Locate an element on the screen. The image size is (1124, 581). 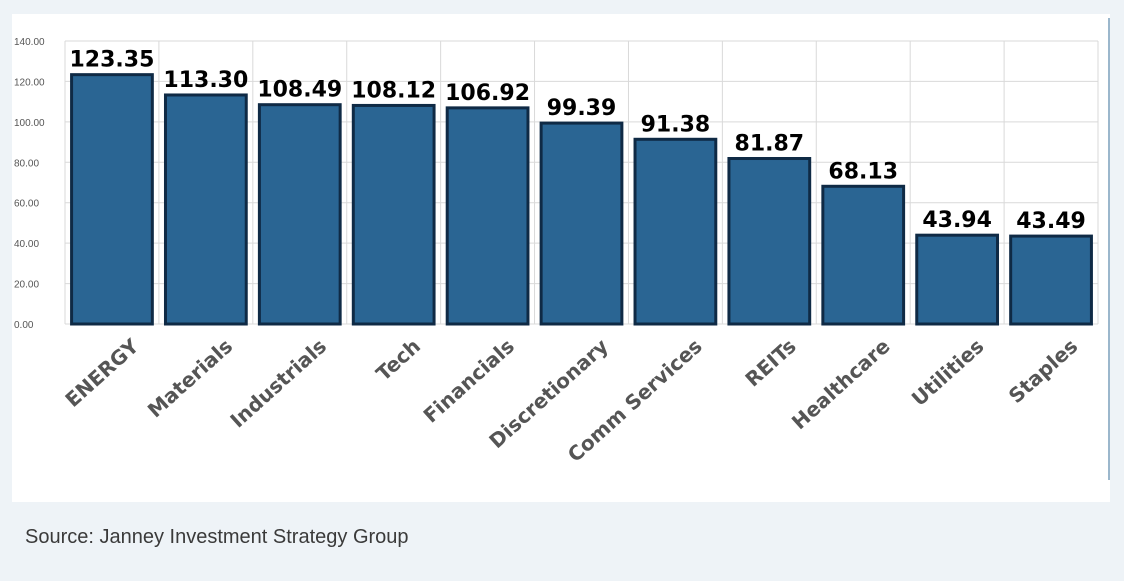
bar-utilities is located at coordinates (957, 279).